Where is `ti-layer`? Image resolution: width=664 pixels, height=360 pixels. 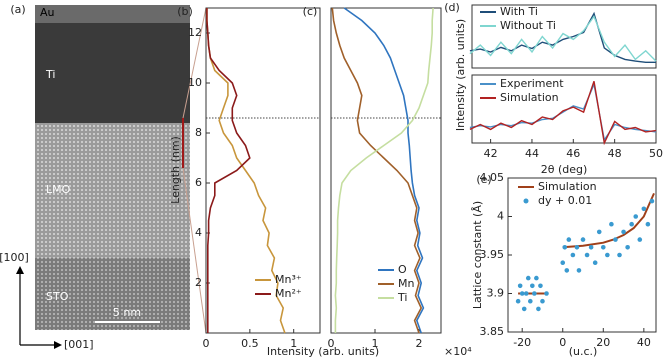 ti-layer is located at coordinates (112, 73).